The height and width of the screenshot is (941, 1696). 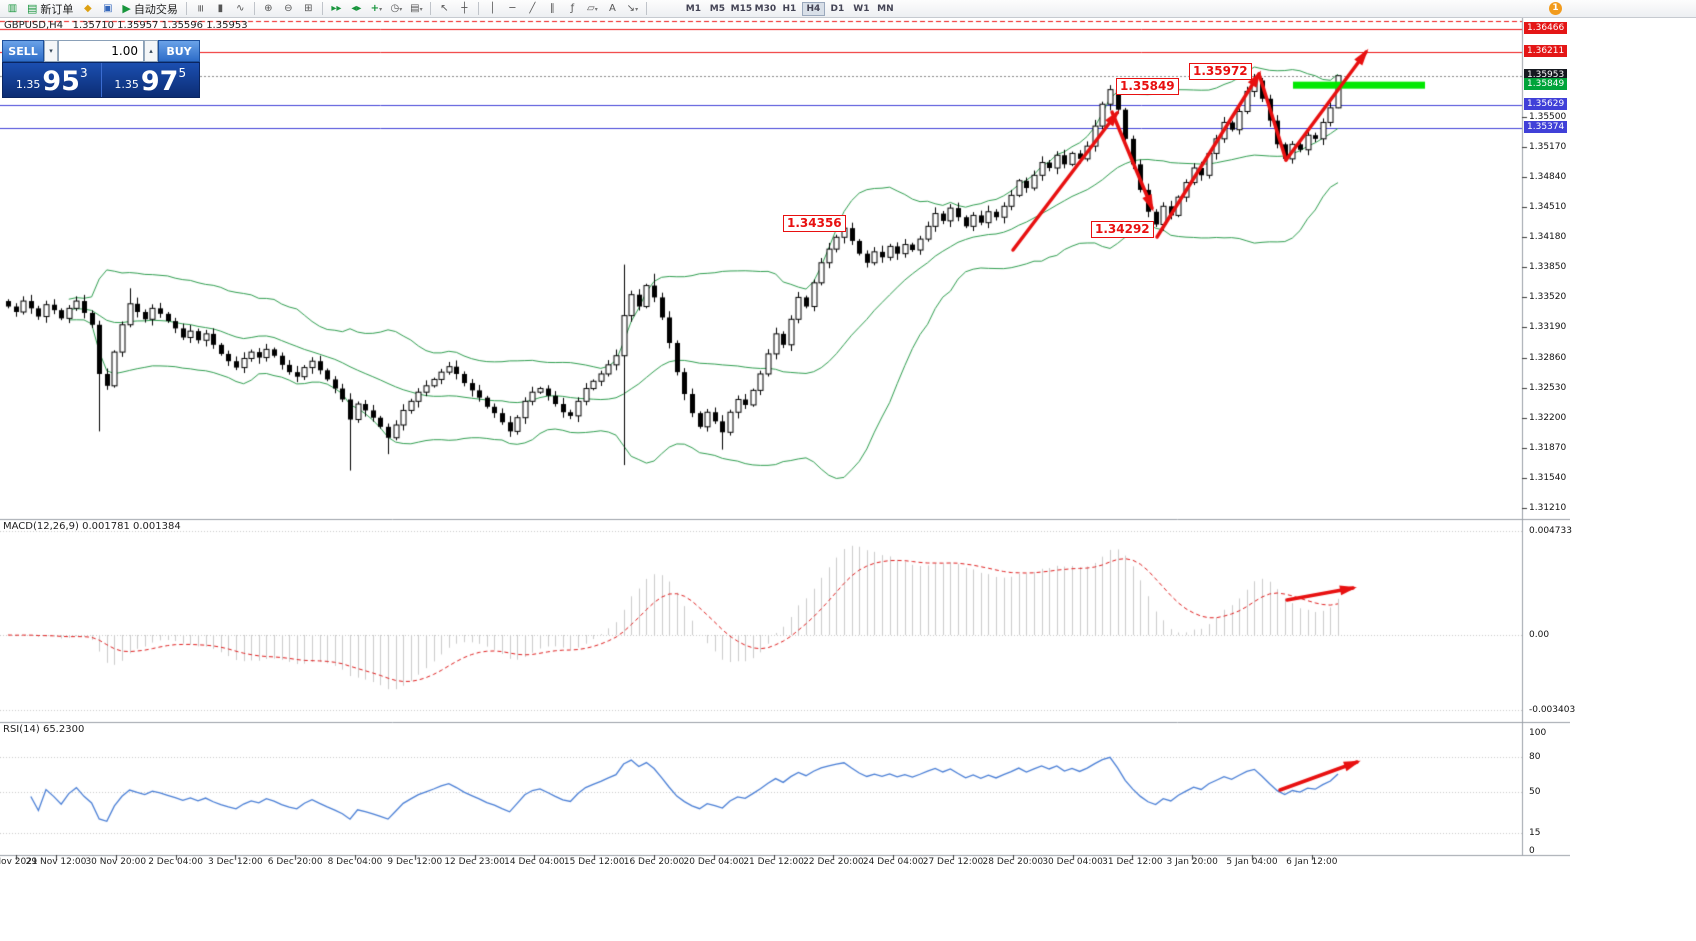 What do you see at coordinates (773, 862) in the screenshot?
I see `time-axis-label: 21 Dec 12:00` at bounding box center [773, 862].